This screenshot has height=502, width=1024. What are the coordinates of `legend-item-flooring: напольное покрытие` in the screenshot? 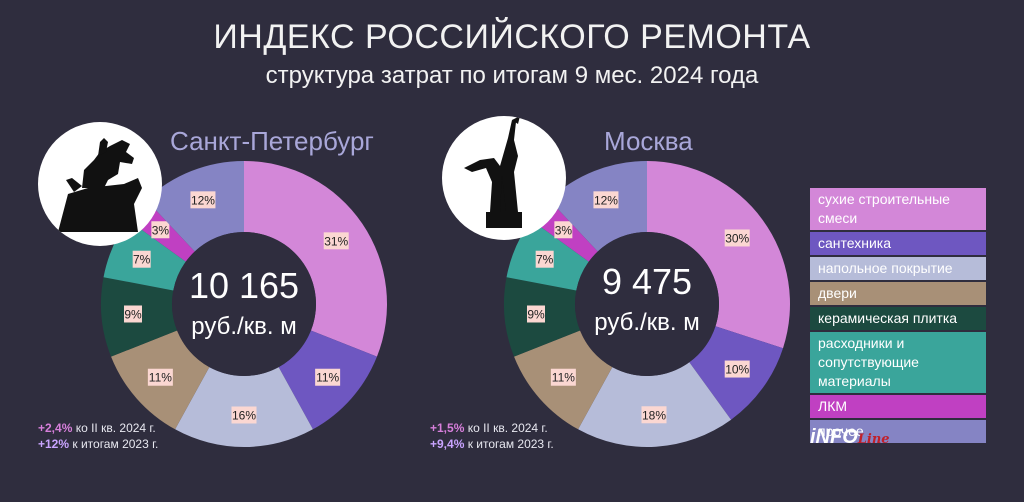 It's located at (898, 268).